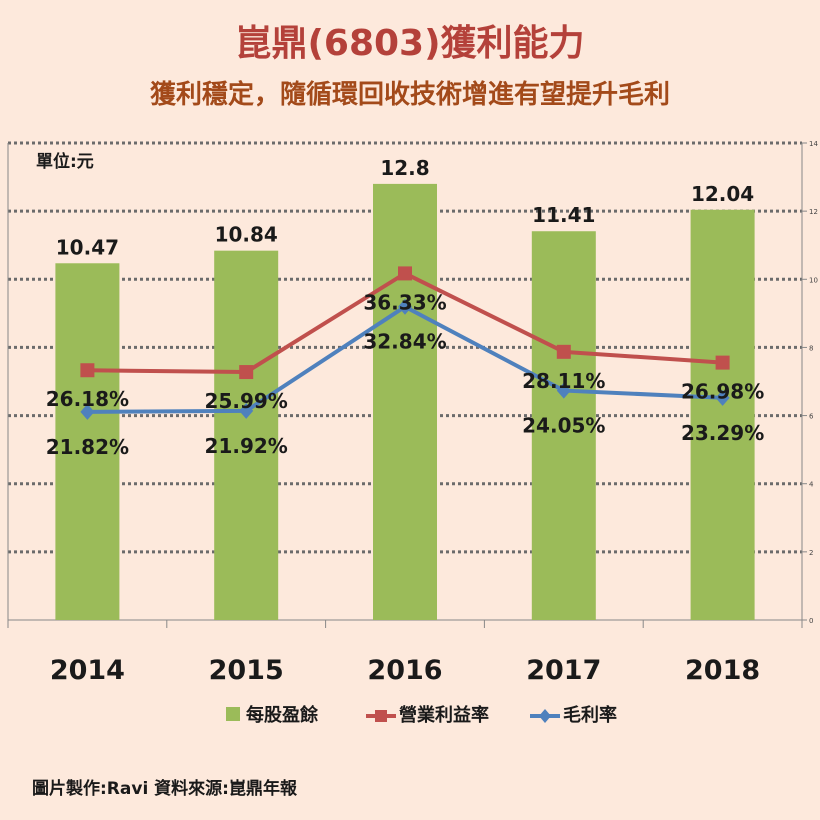 The height and width of the screenshot is (820, 820). Describe the element at coordinates (722, 670) in the screenshot. I see `x-category-label: 2018` at that location.